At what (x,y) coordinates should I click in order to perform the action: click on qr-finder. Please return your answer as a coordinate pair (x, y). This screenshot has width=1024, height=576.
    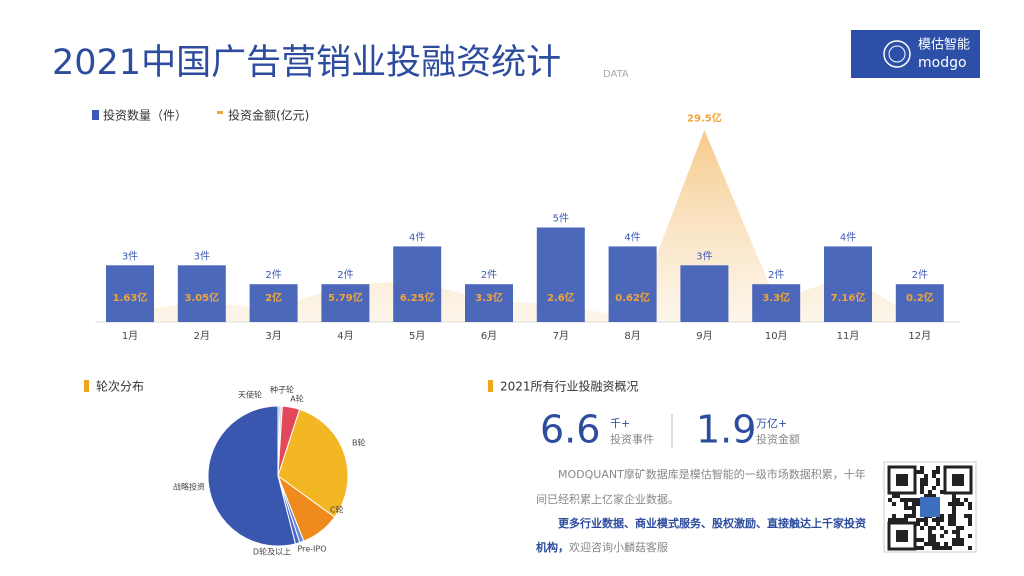
    Looking at the image, I should click on (902, 480).